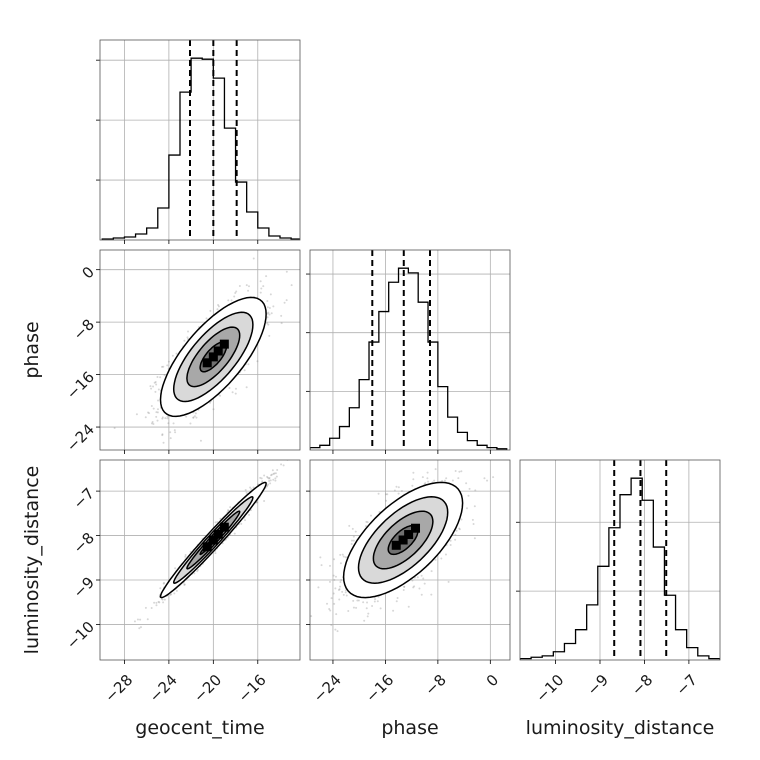 This screenshot has height=760, width=760. I want to click on x-tick-label-luminosity_distance-2: −8, so click(642, 685).